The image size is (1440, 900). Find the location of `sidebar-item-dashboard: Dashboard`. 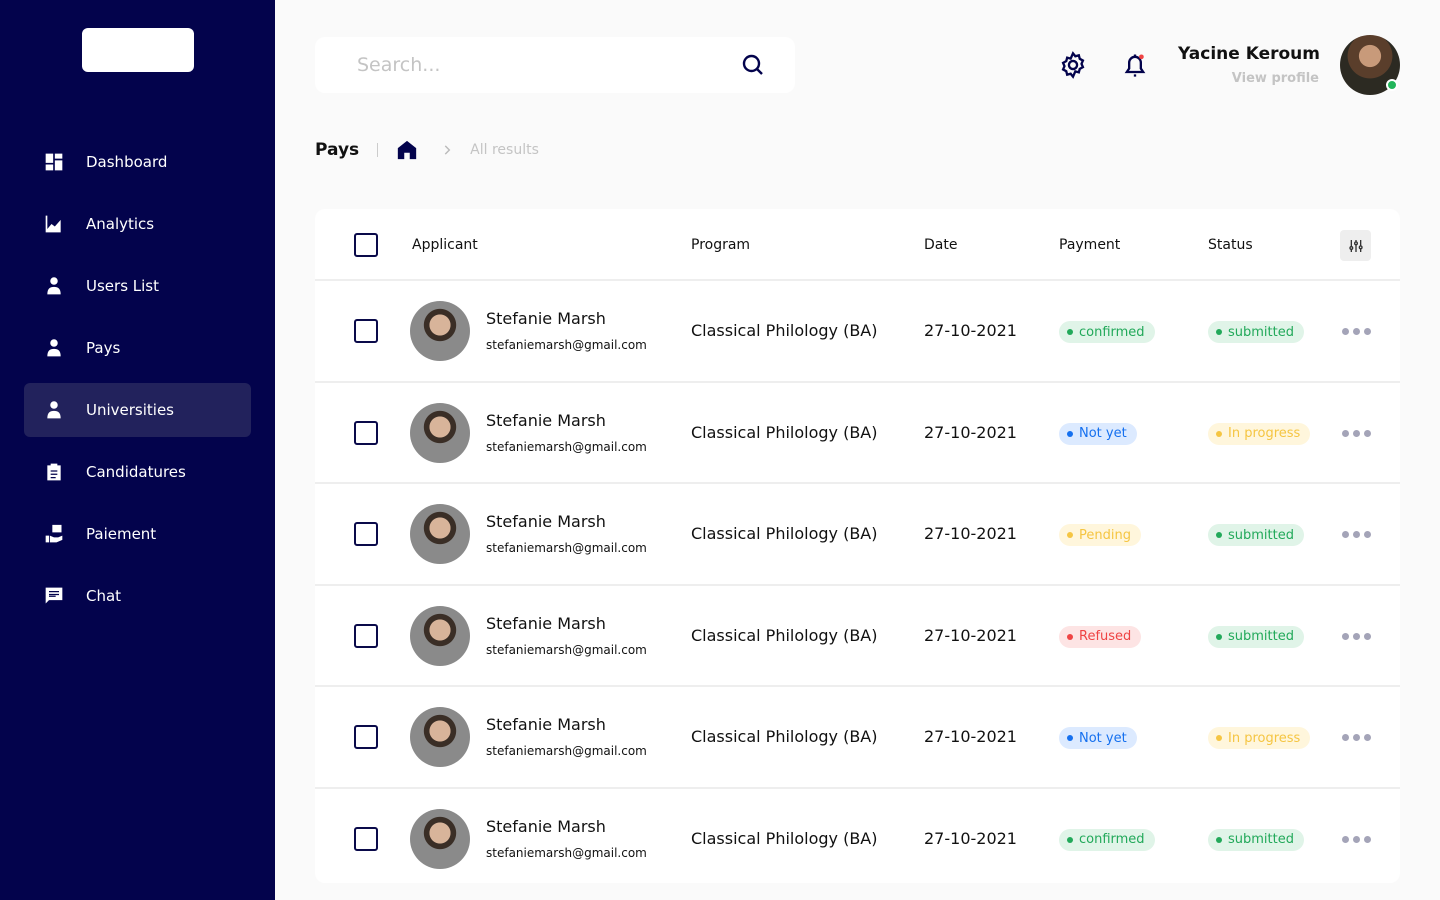

sidebar-item-dashboard: Dashboard is located at coordinates (137, 162).